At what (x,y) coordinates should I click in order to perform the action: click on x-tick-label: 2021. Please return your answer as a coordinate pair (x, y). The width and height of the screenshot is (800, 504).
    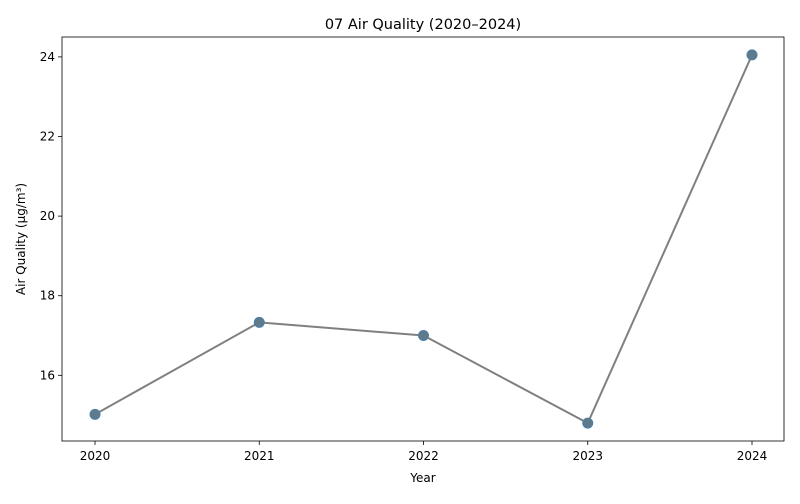
    Looking at the image, I should click on (259, 456).